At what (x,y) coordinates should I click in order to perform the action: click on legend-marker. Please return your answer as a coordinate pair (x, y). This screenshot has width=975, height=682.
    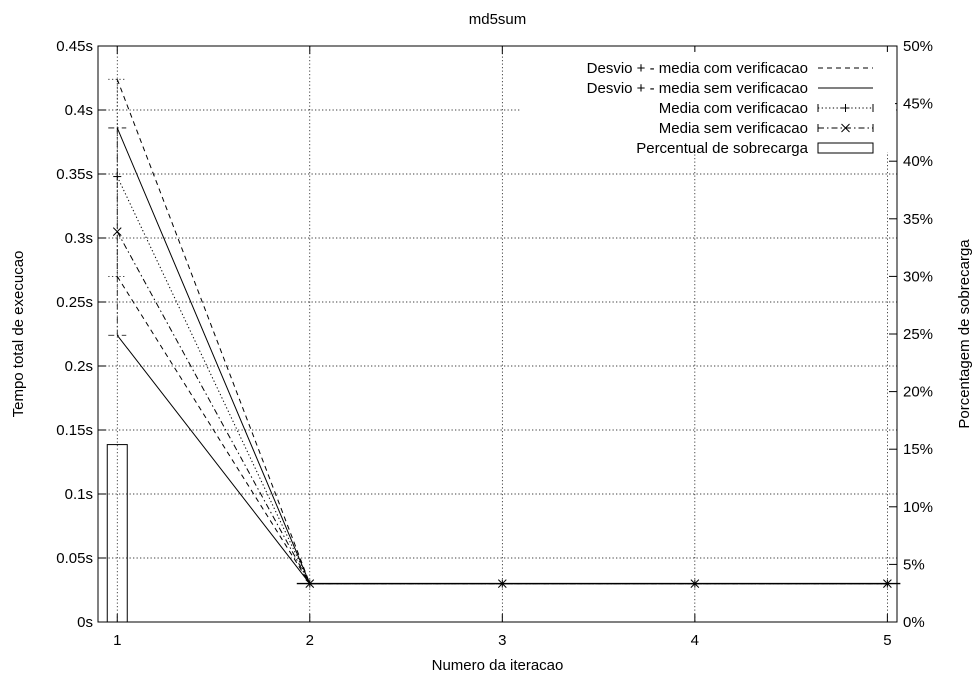
    Looking at the image, I should click on (845, 128).